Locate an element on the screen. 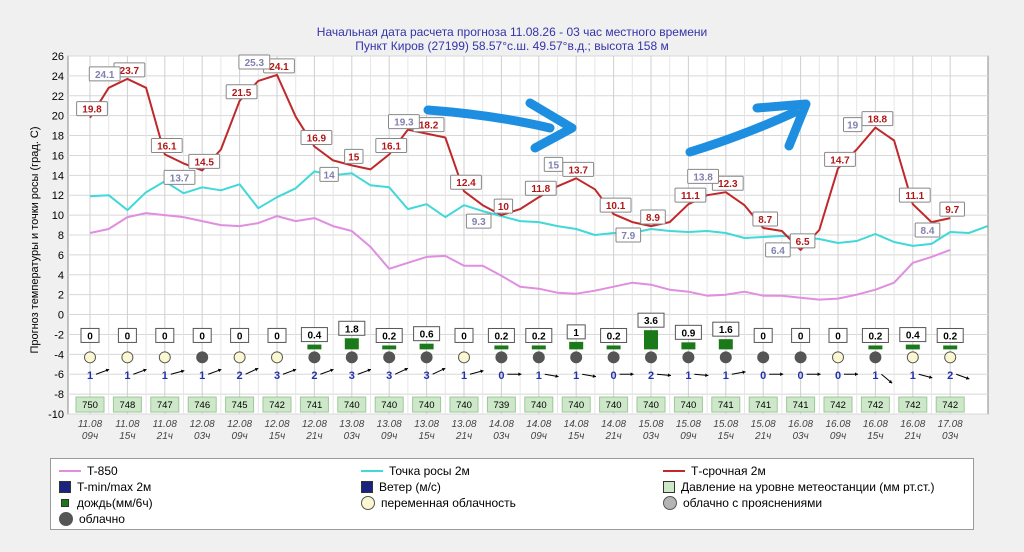 This screenshot has height=552, width=1024. y-tick-label: 10 is located at coordinates (58, 216).